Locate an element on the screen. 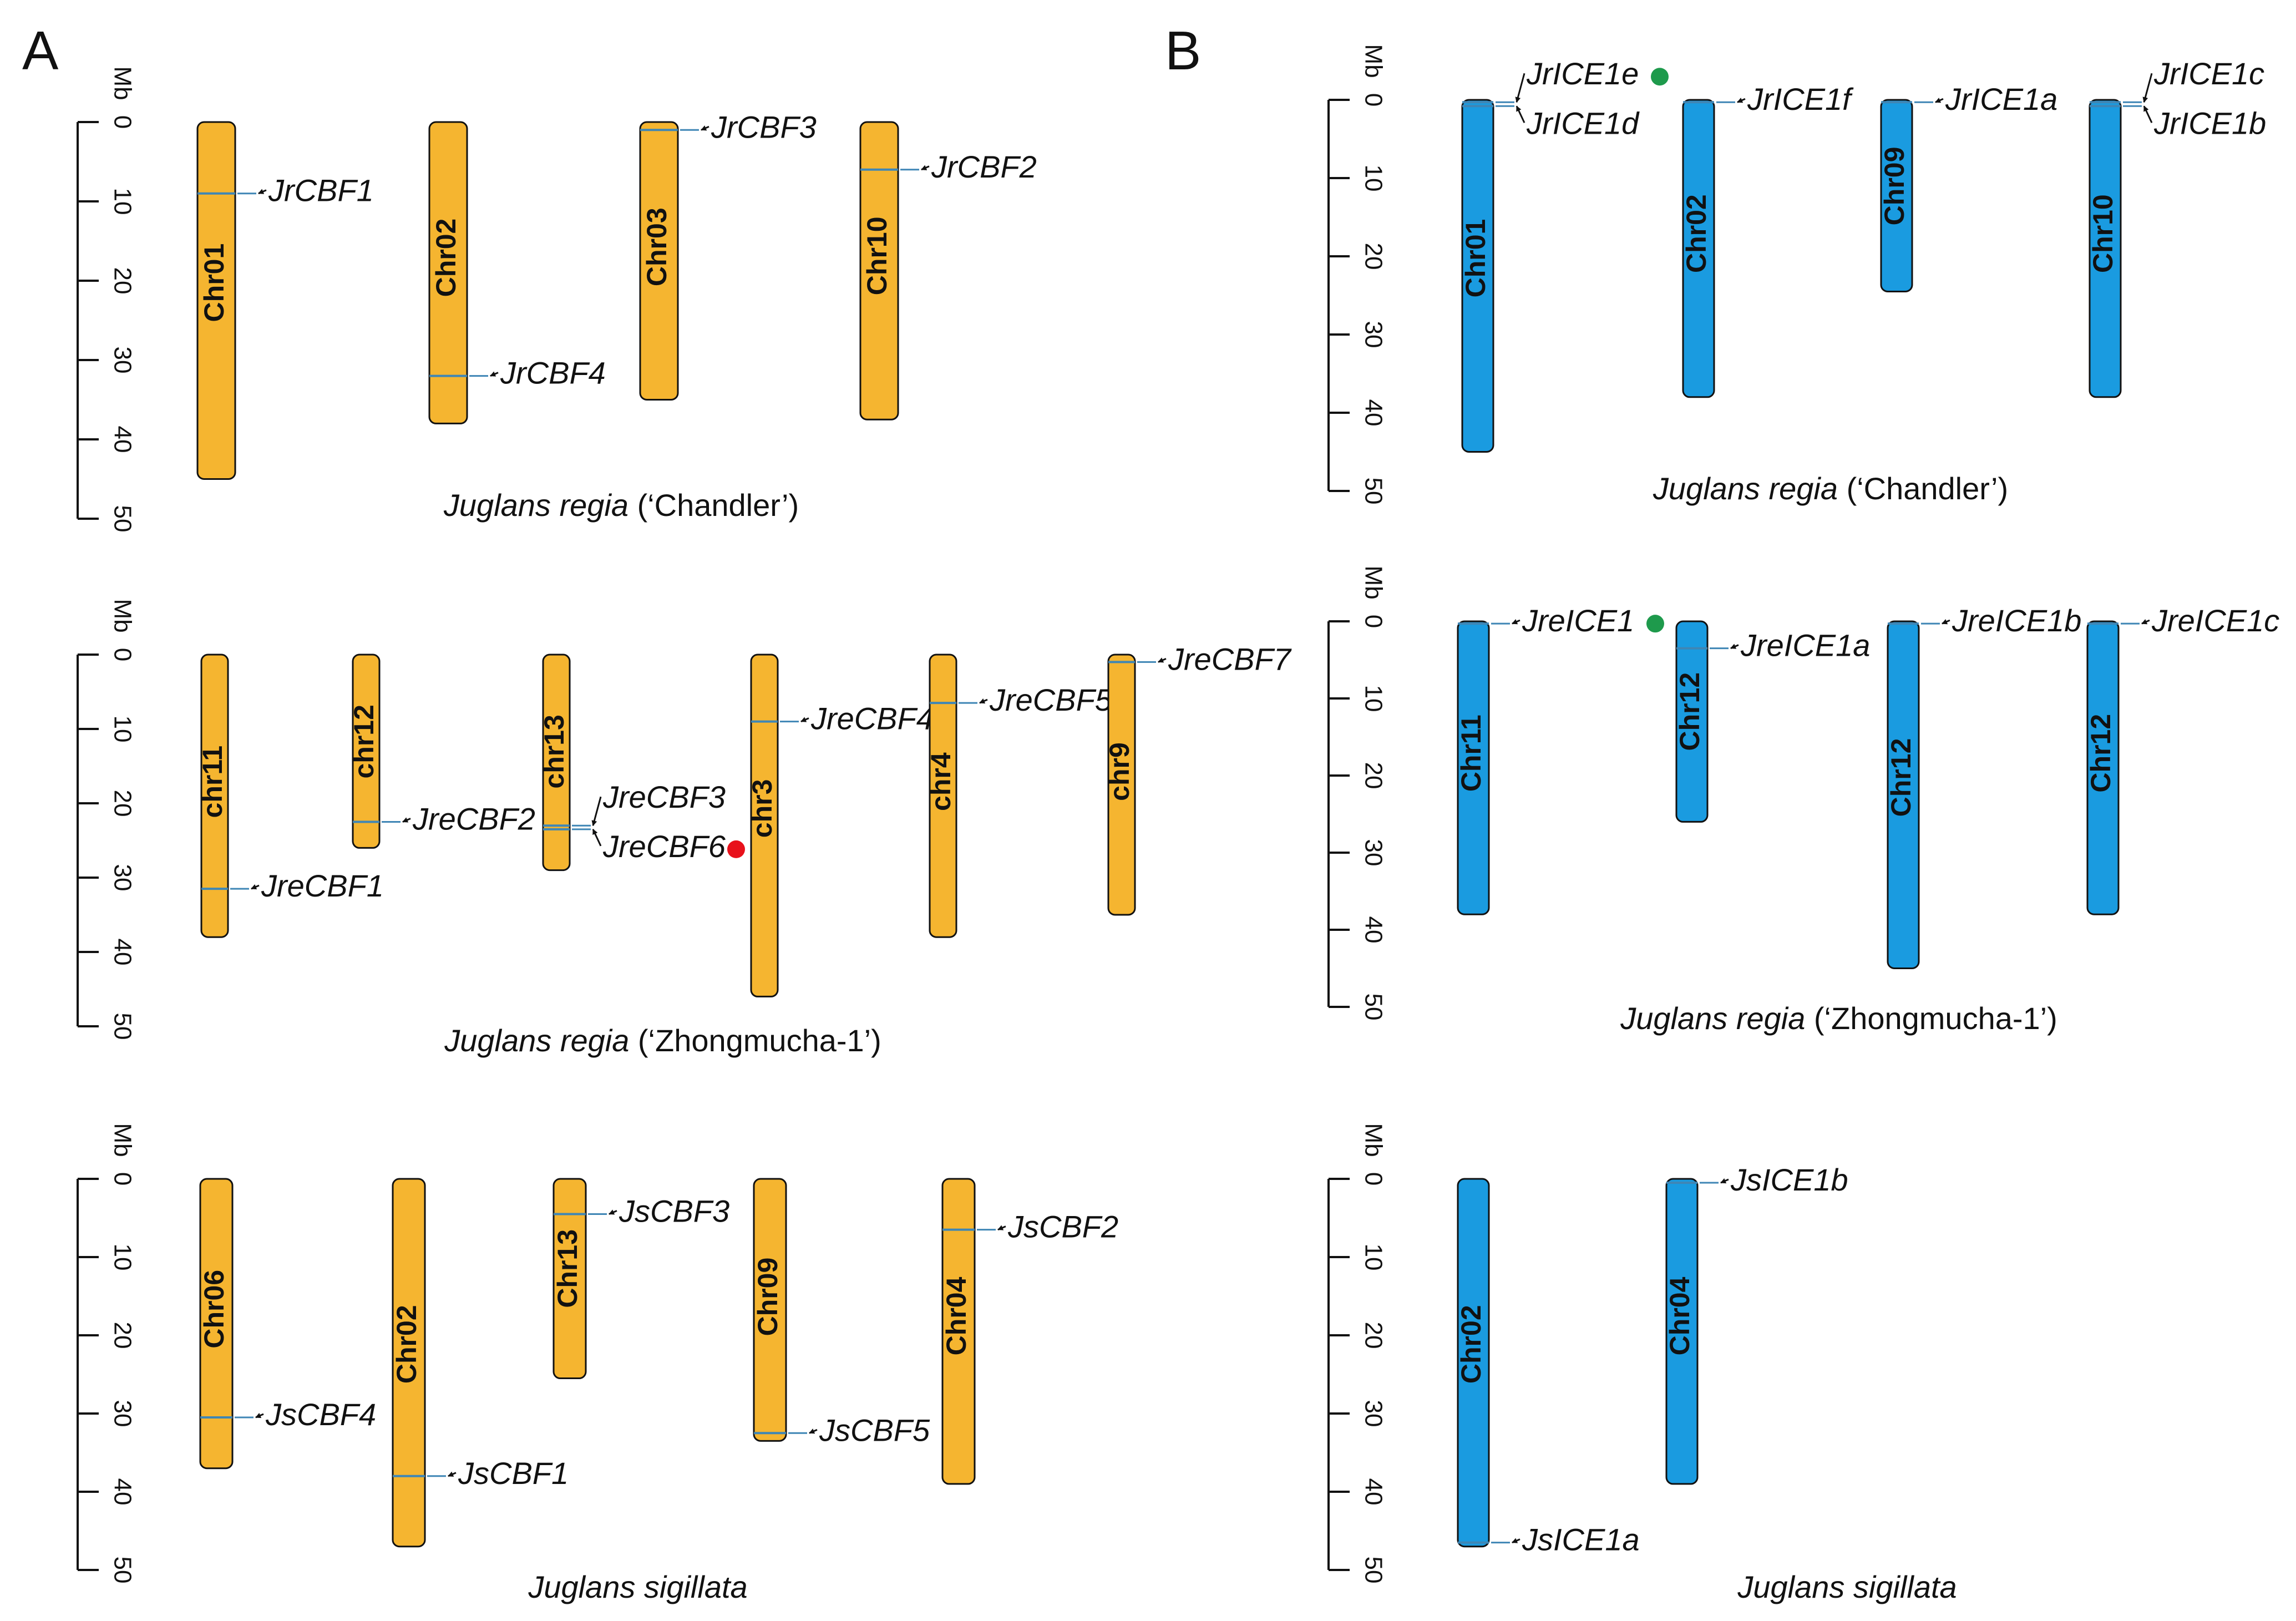 This screenshot has height=1621, width=2296. gene-jscbf4: JsCBF4 is located at coordinates (288, 1414).